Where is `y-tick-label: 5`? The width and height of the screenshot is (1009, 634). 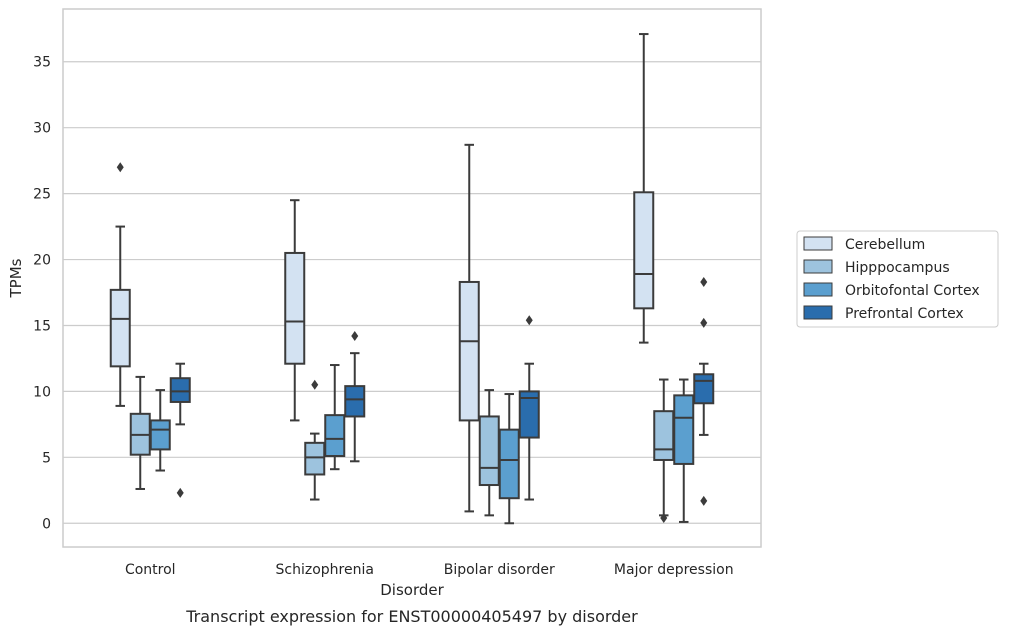 y-tick-label: 5 is located at coordinates (46, 458).